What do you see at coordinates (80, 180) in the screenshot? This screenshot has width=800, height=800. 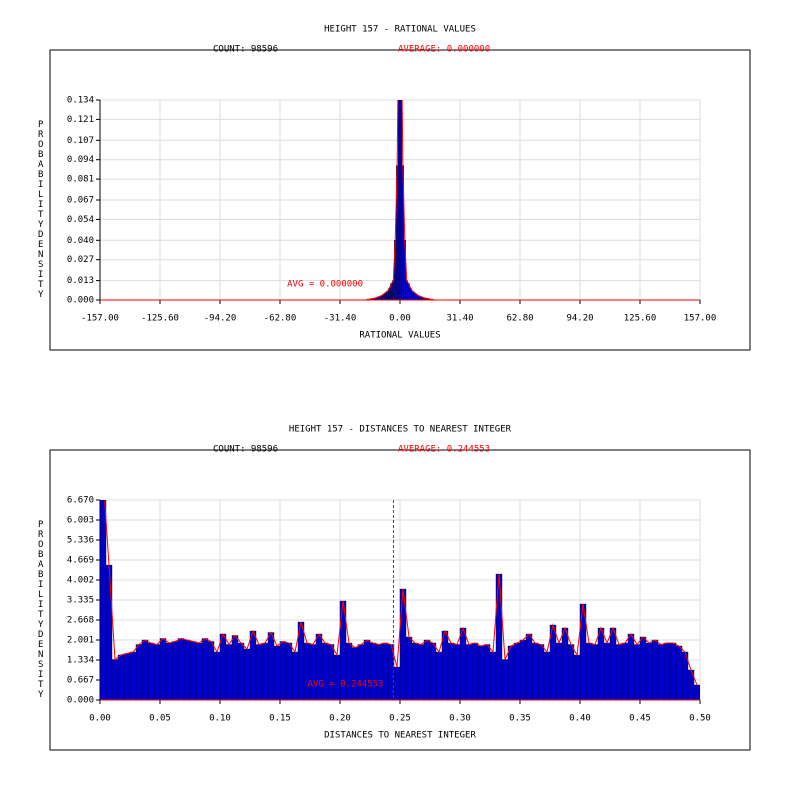 I see `y-tick-label: 0.081` at bounding box center [80, 180].